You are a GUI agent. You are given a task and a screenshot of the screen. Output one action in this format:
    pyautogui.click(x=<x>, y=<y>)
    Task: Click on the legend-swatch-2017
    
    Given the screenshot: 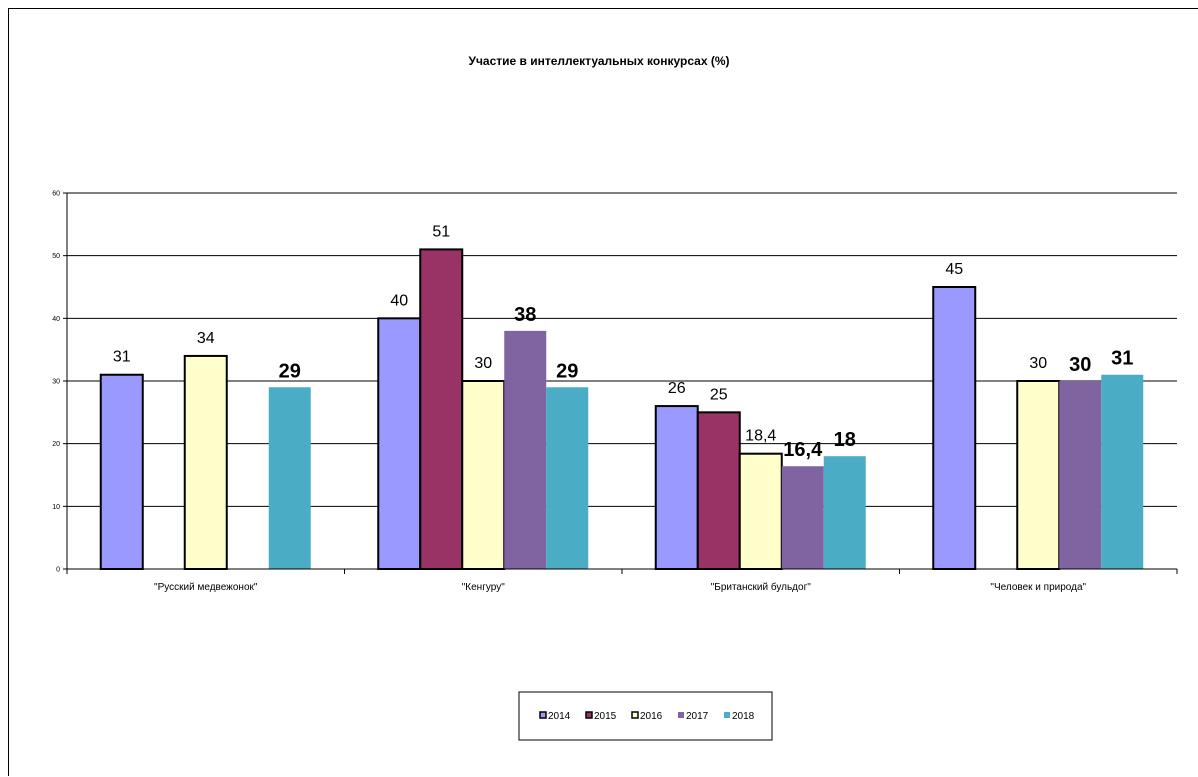 What is the action you would take?
    pyautogui.click(x=681, y=715)
    